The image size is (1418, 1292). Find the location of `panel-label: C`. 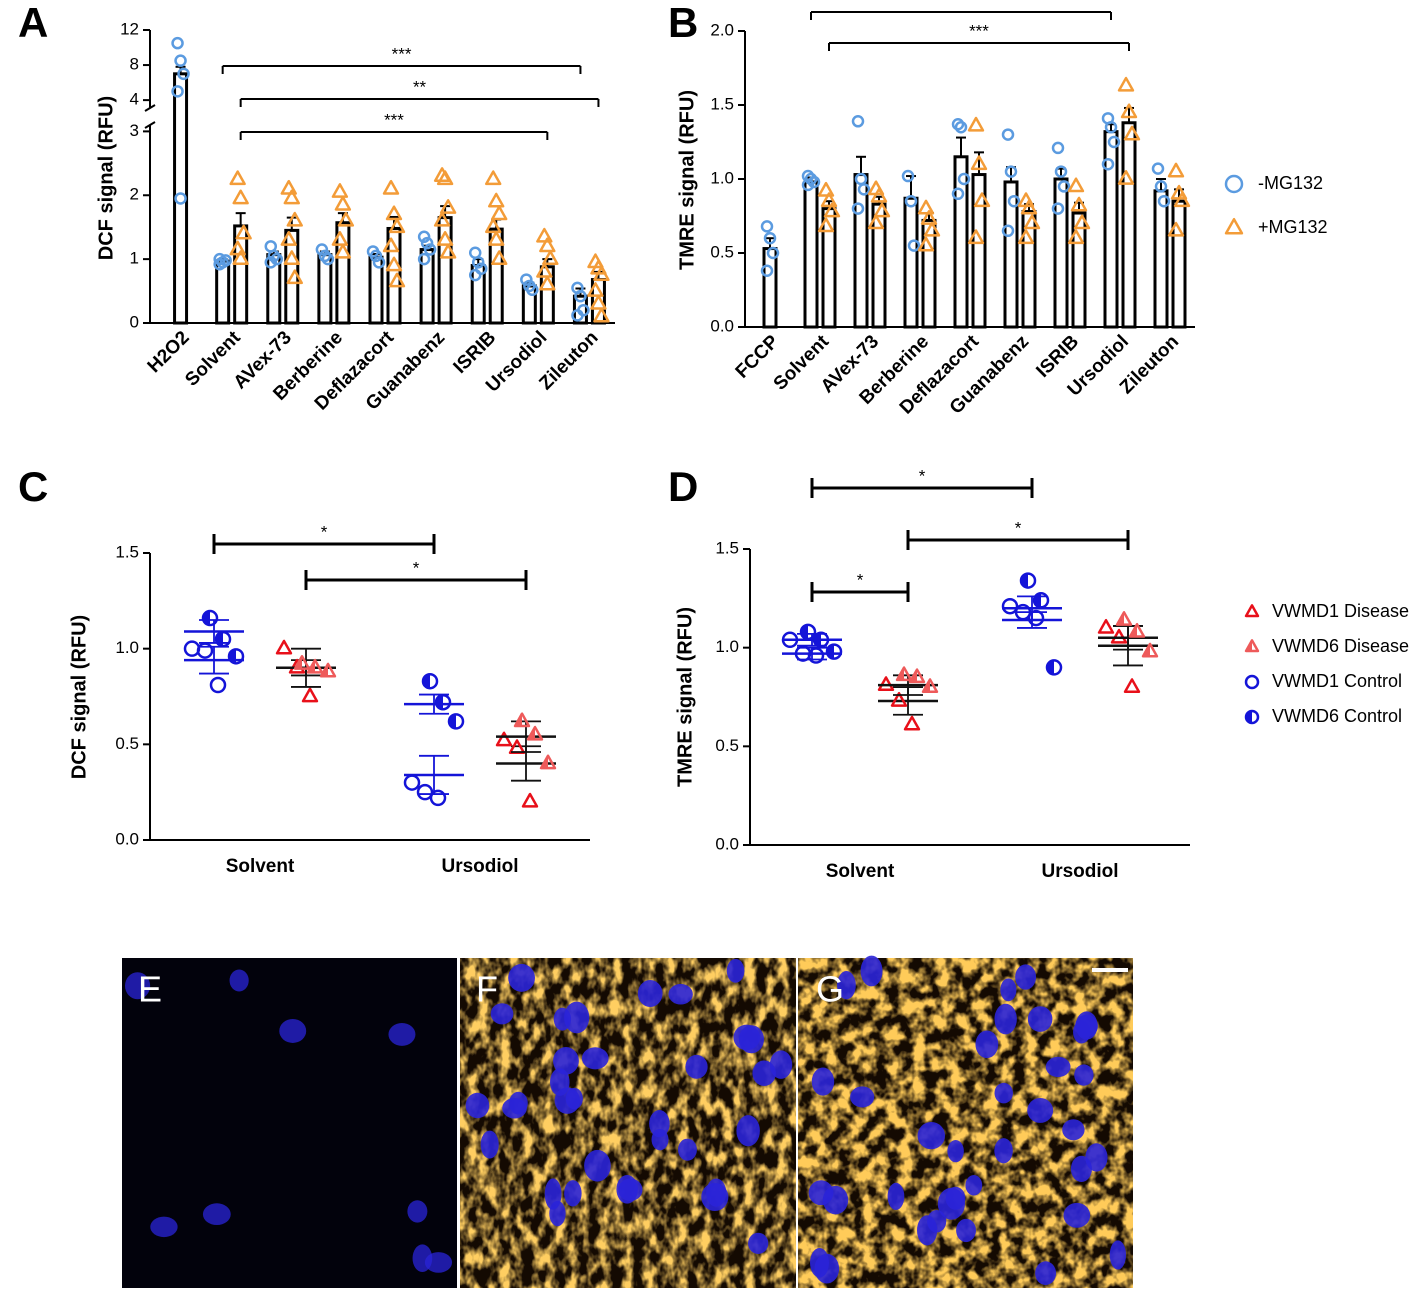

panel-label: C is located at coordinates (33, 486).